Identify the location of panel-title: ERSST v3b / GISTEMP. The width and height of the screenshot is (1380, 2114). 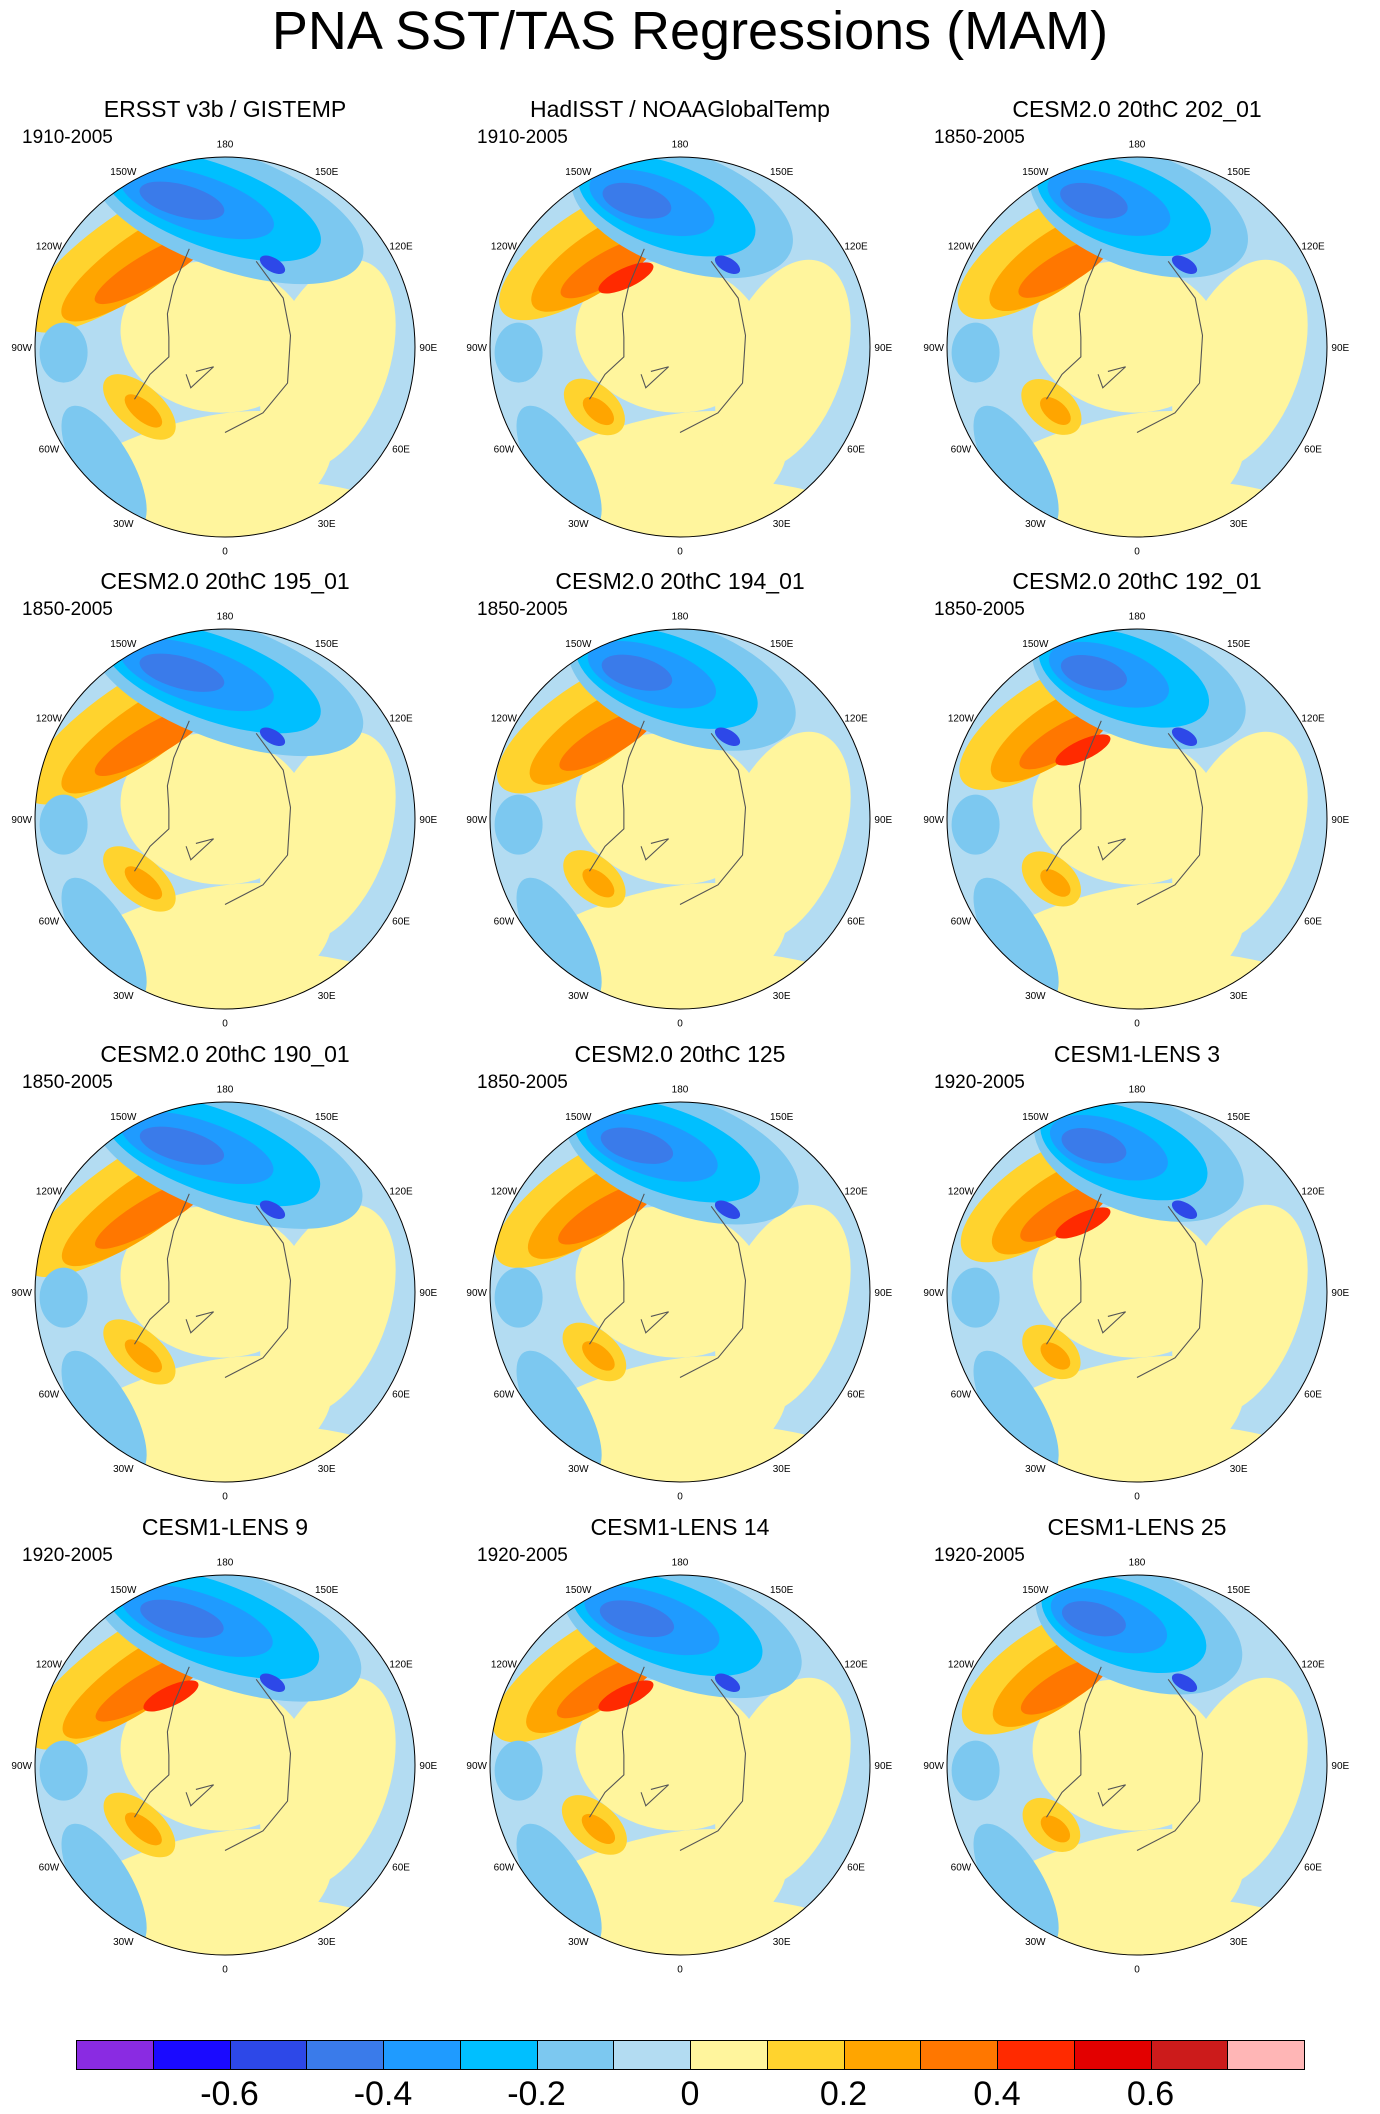
(225, 109).